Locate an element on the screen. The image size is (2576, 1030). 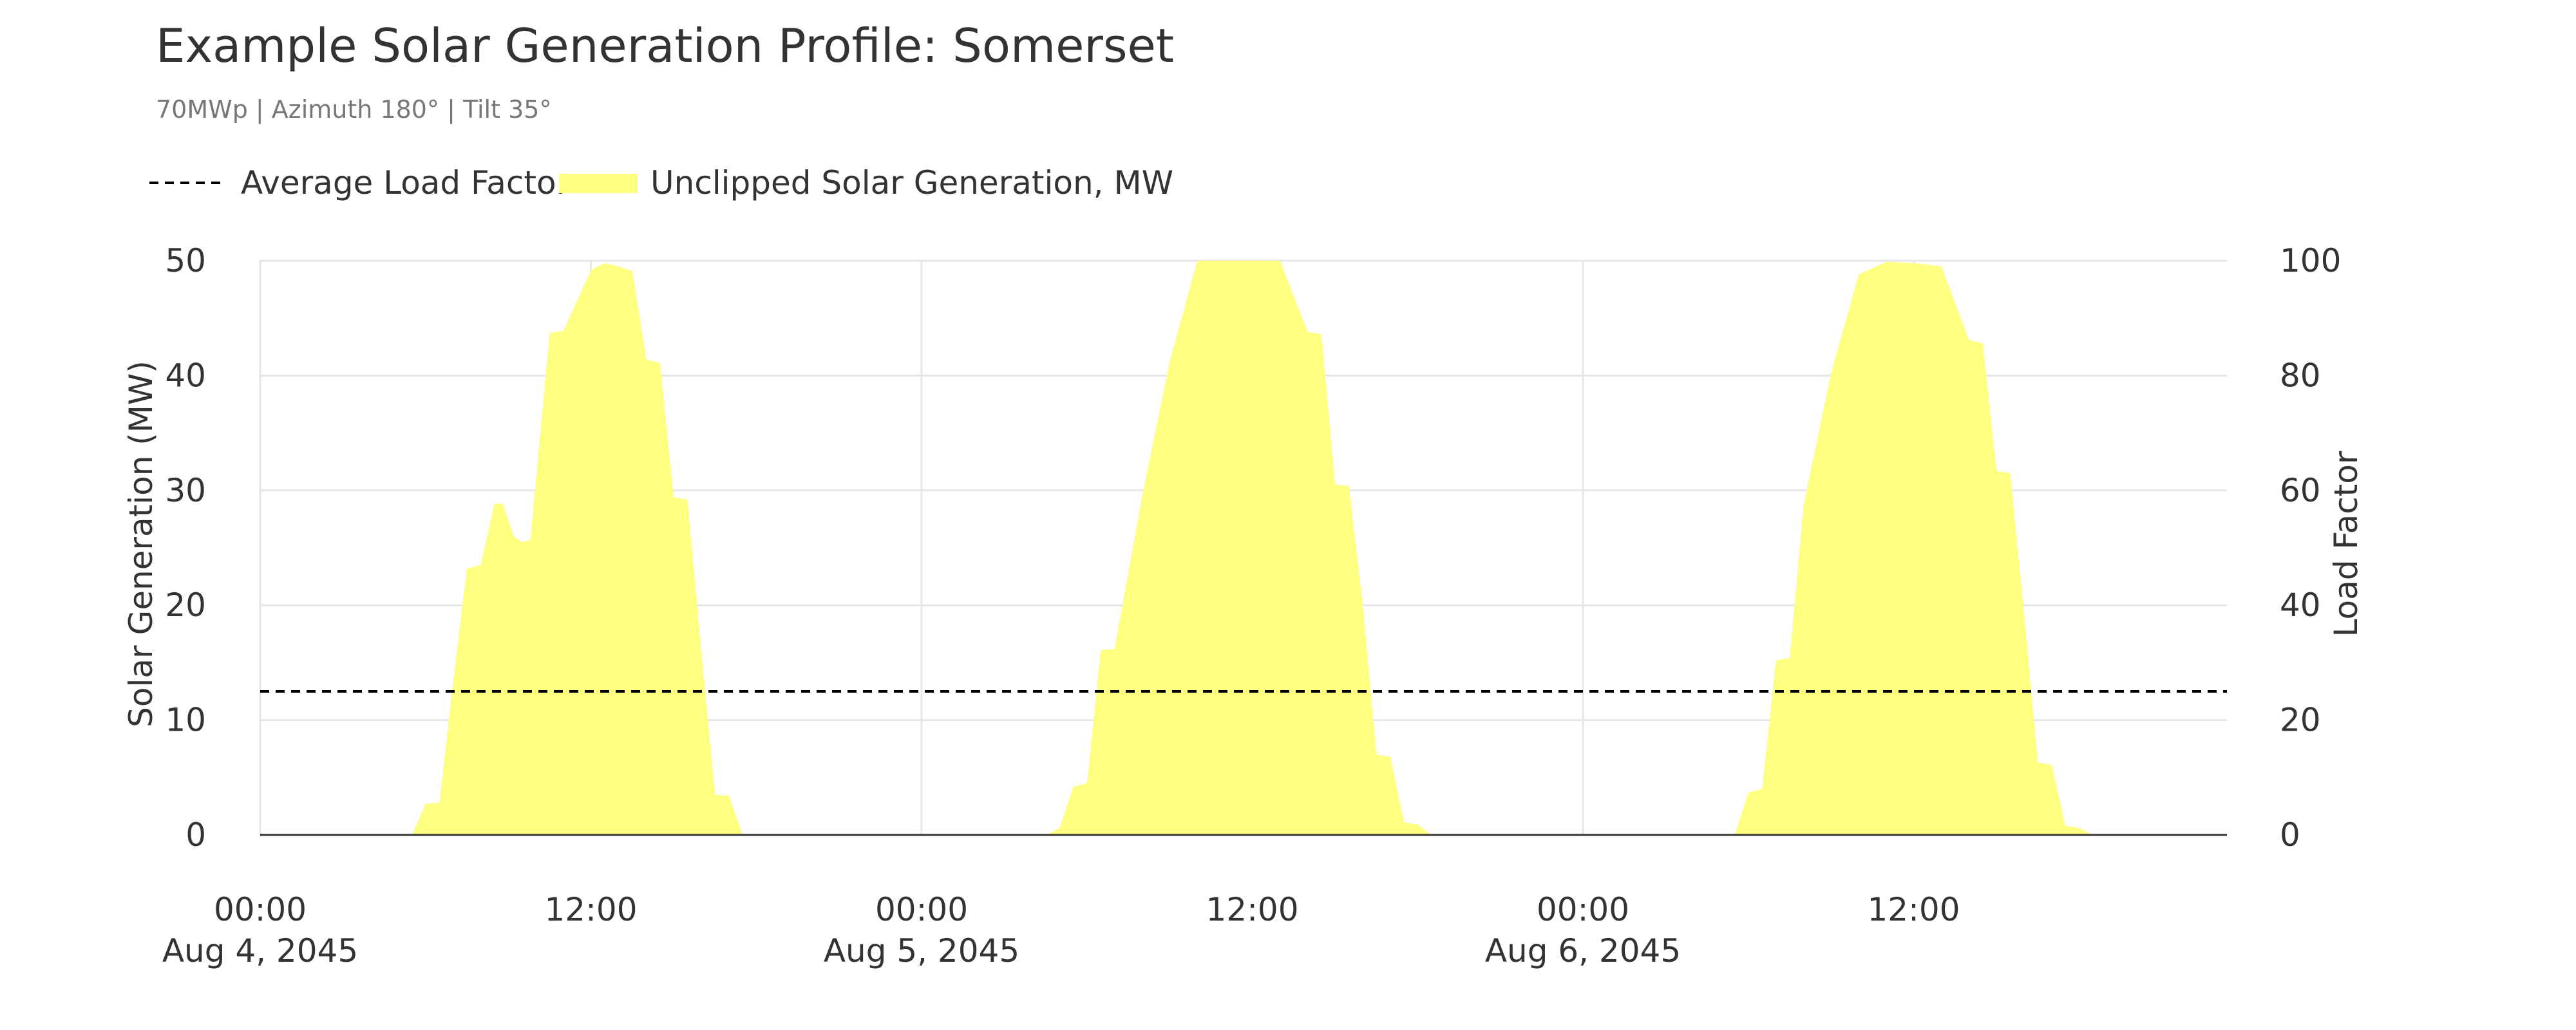
y2-tick-label: 0 is located at coordinates (2290, 835).